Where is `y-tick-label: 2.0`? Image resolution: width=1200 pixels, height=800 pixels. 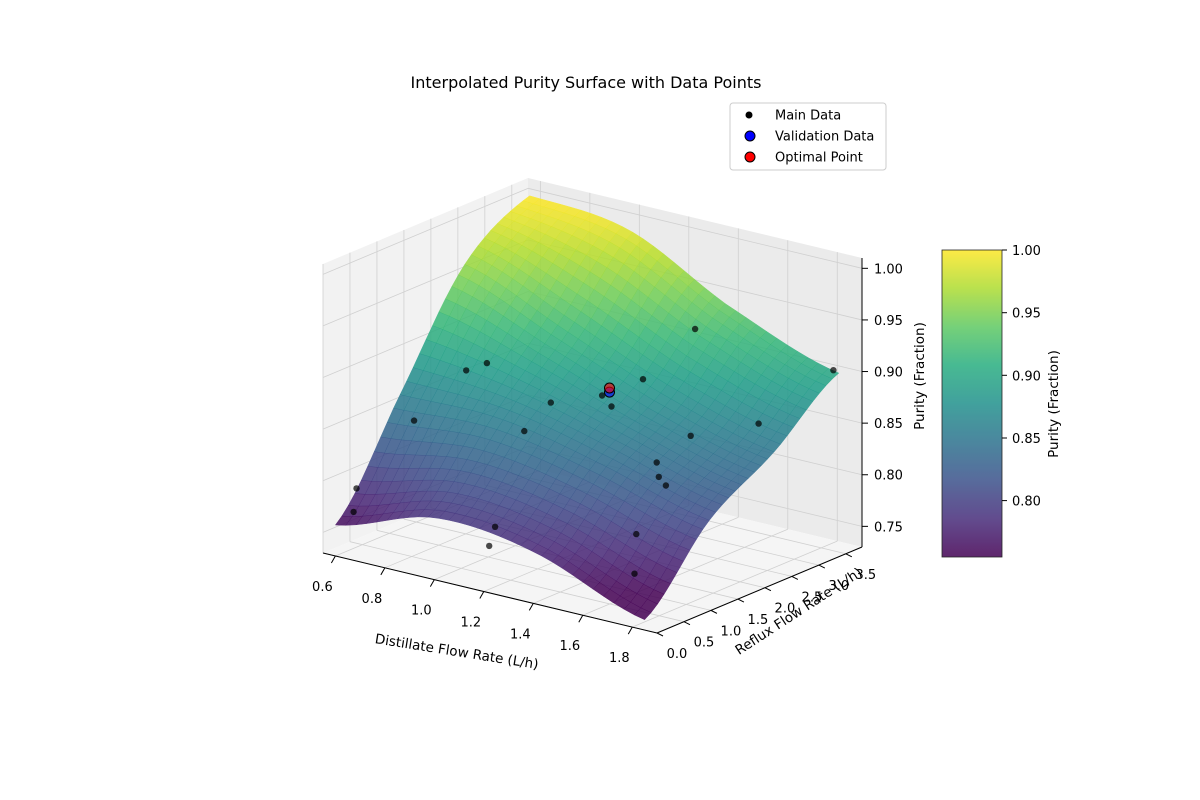
y-tick-label: 2.0 is located at coordinates (785, 609).